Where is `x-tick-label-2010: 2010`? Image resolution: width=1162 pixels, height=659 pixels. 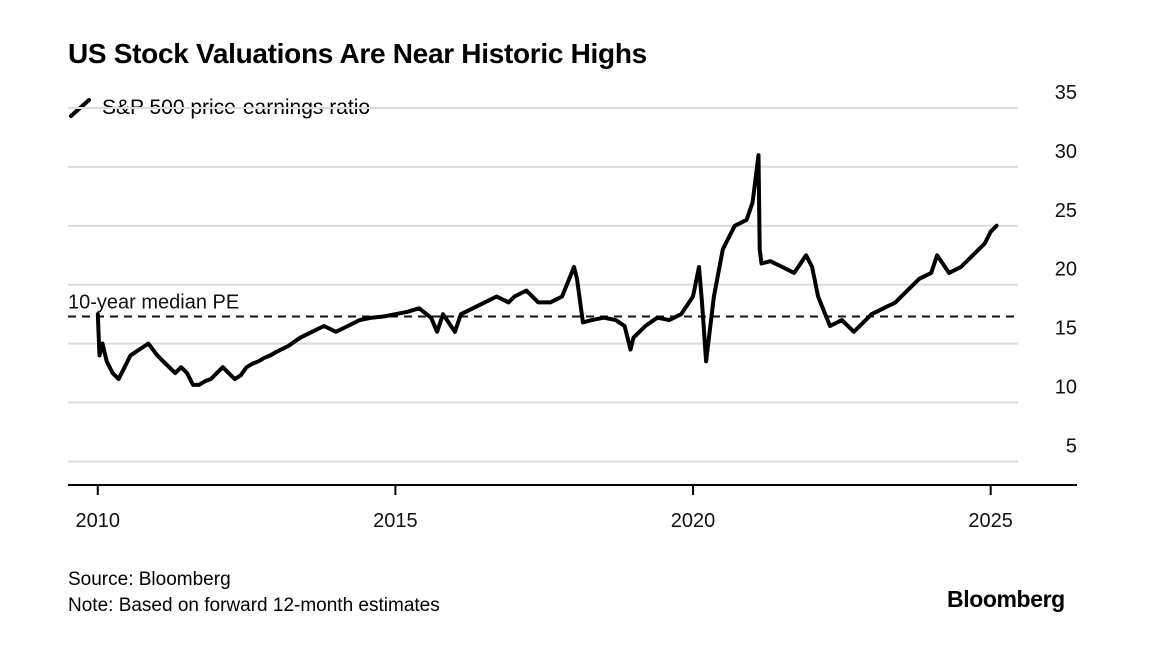
x-tick-label-2010: 2010 is located at coordinates (98, 521).